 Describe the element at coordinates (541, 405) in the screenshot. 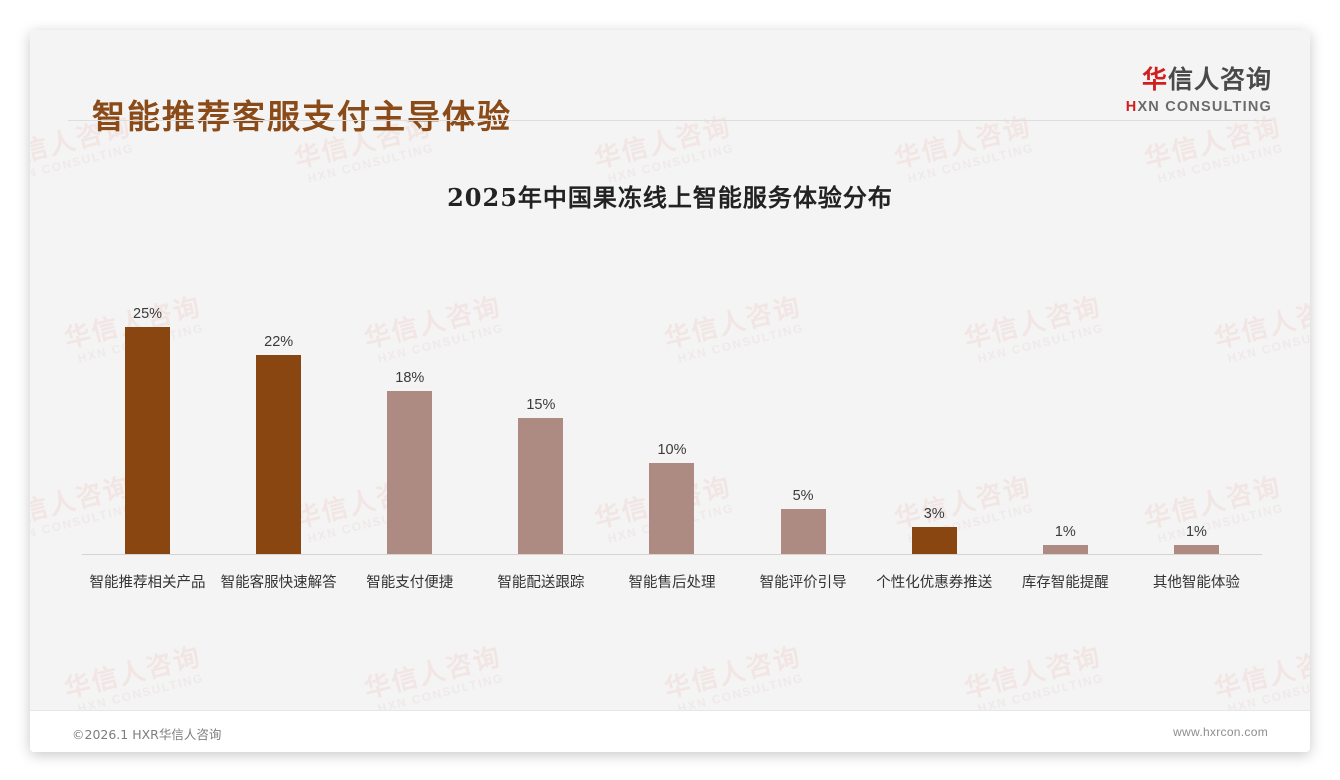

I see `bar-value-label: 15%` at that location.